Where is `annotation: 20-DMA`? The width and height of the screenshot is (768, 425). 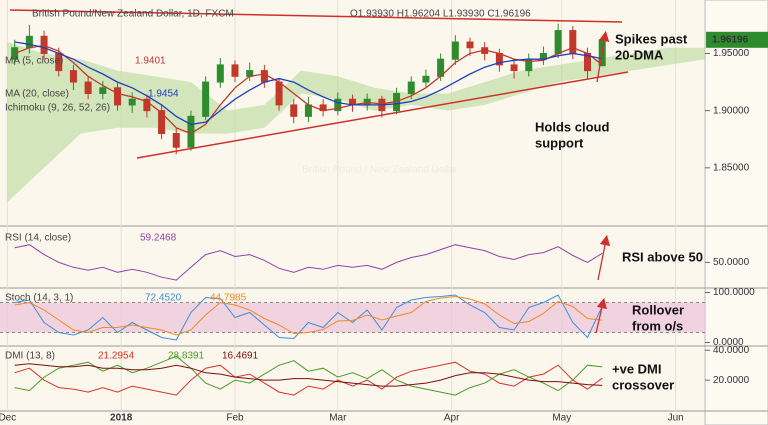 annotation: 20-DMA is located at coordinates (639, 54).